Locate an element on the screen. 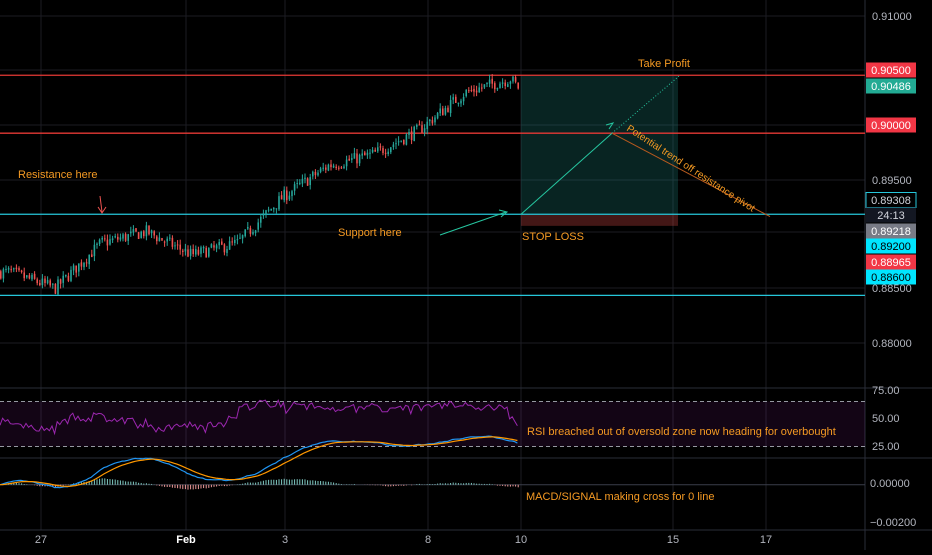 The image size is (932, 555). support-arrow-head is located at coordinates (503, 213).